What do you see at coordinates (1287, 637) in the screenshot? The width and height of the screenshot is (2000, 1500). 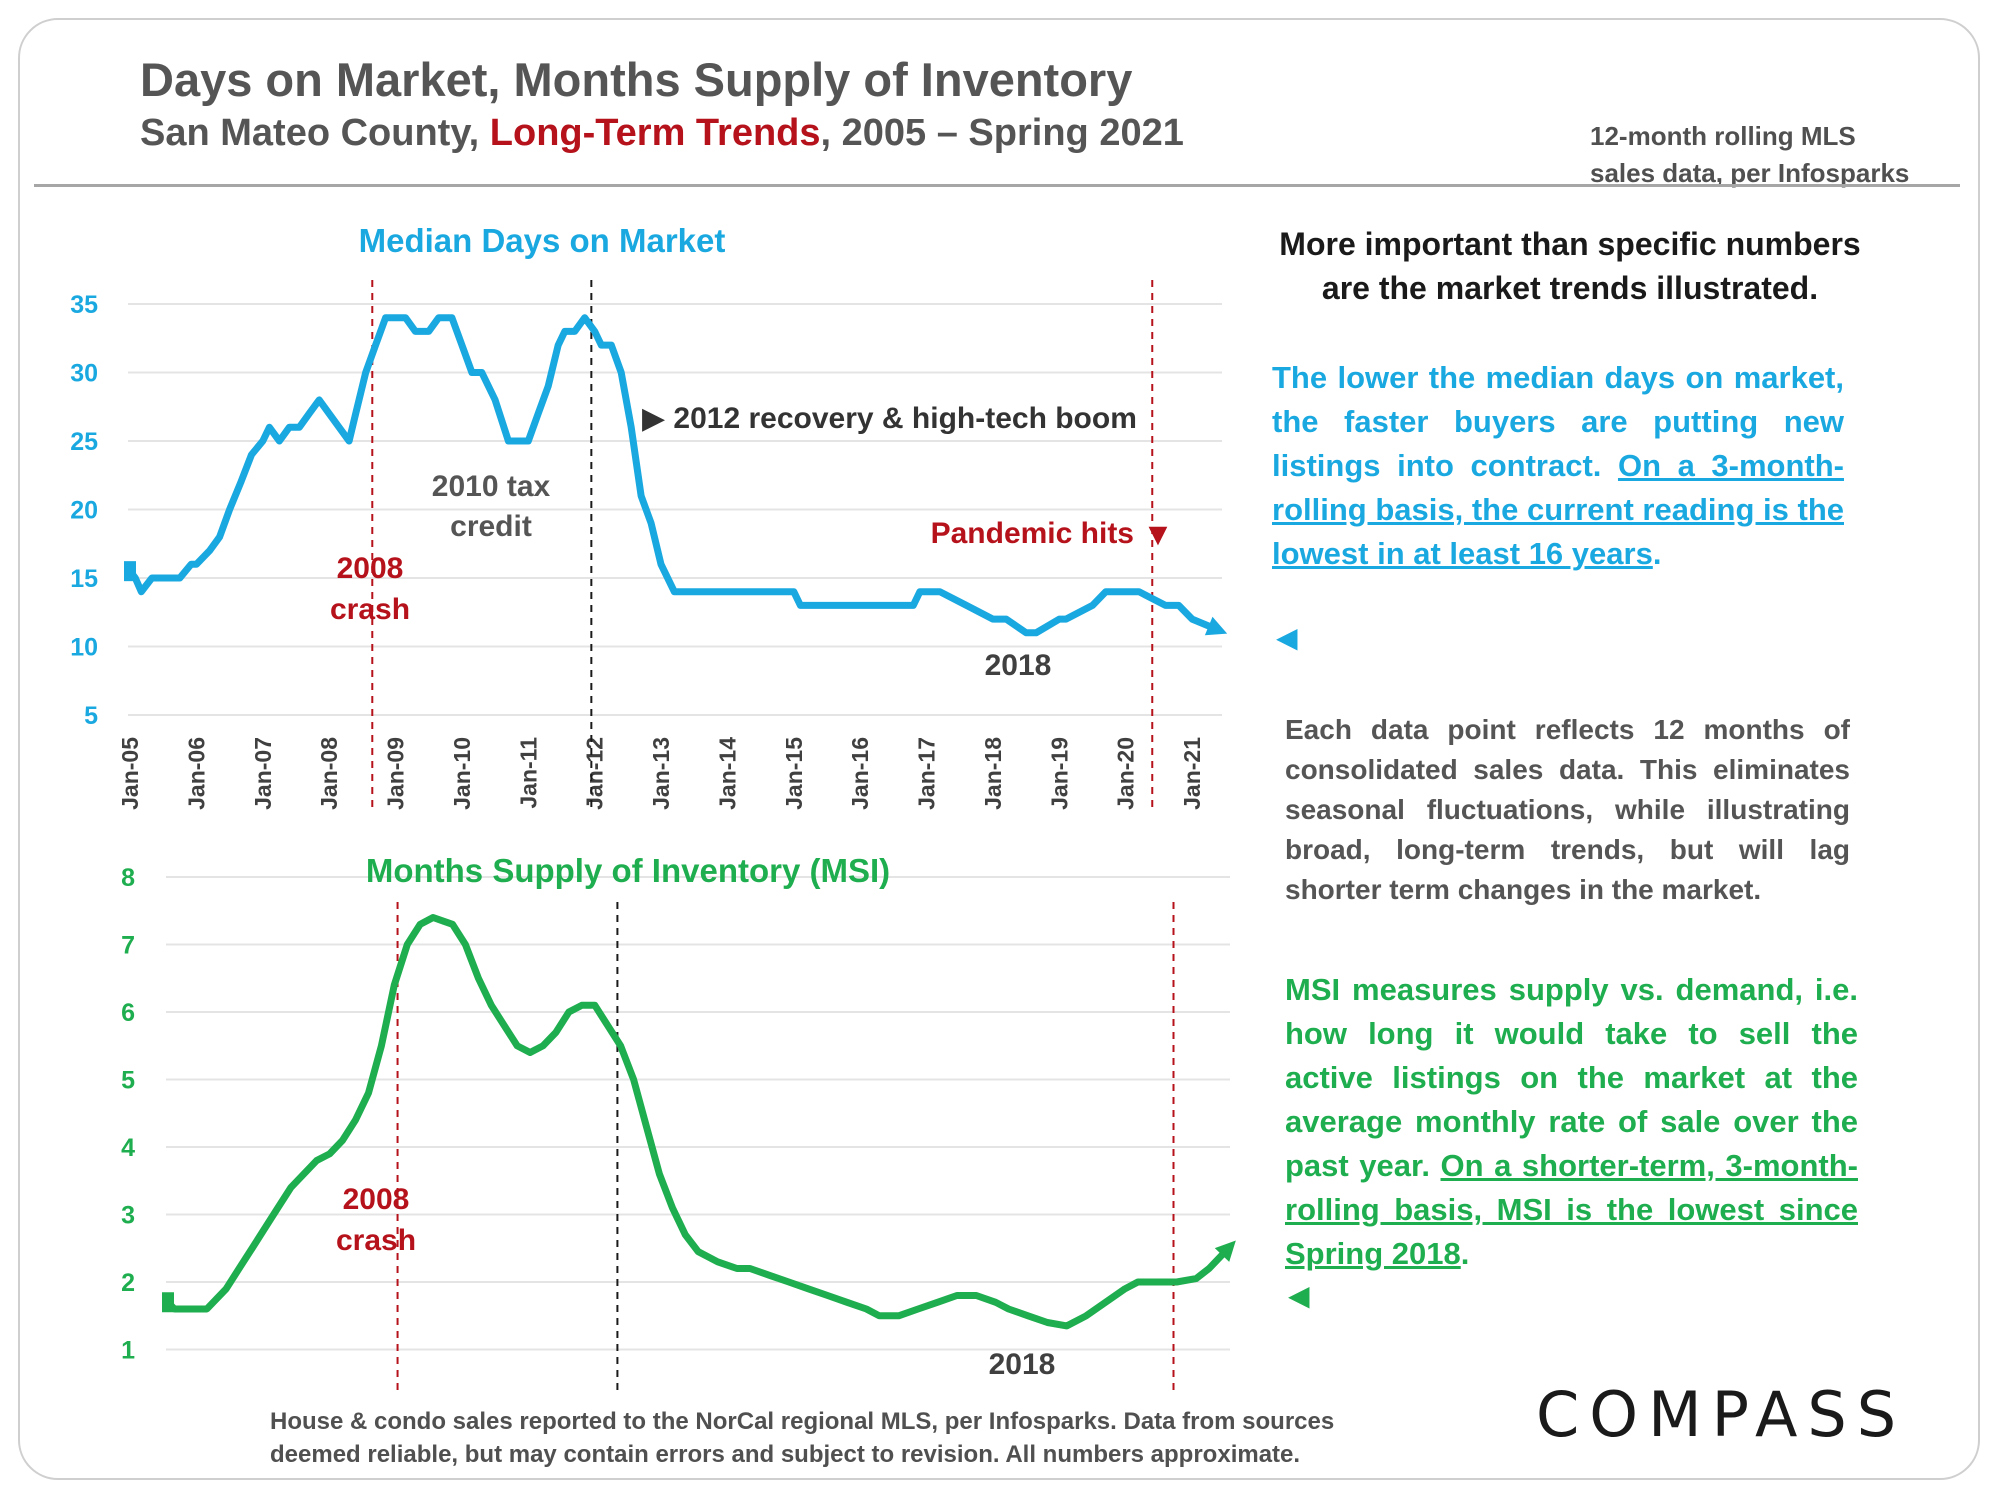 I see `dom-pointer-icon: ◀` at bounding box center [1287, 637].